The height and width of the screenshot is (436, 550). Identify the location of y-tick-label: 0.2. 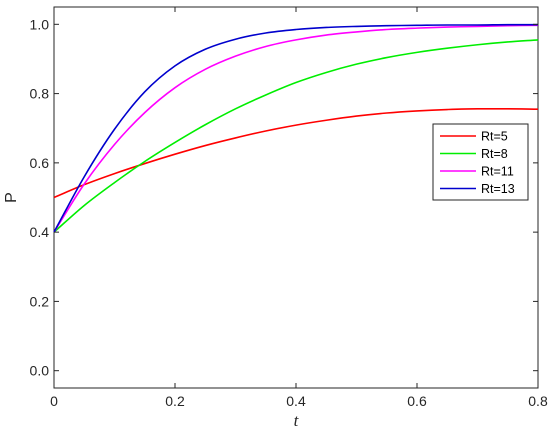
(40, 301).